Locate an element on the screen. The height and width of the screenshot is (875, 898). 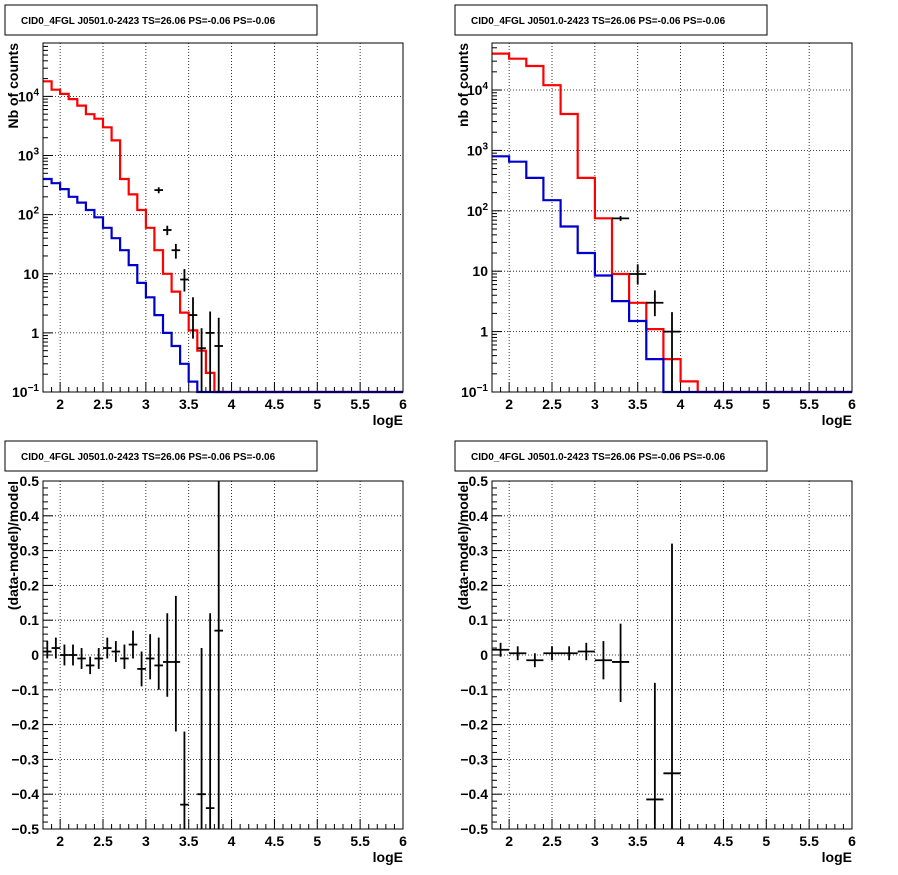
y-tick-label: 0.3 is located at coordinates (30, 551).